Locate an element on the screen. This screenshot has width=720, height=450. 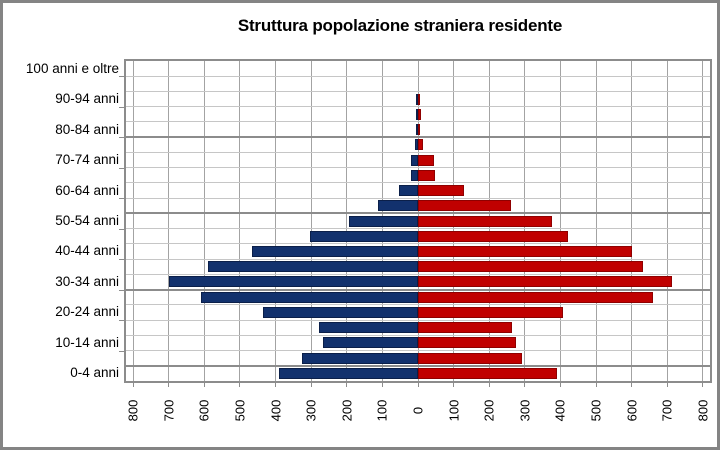
age-label: 70-74 anni is located at coordinates (87, 160).